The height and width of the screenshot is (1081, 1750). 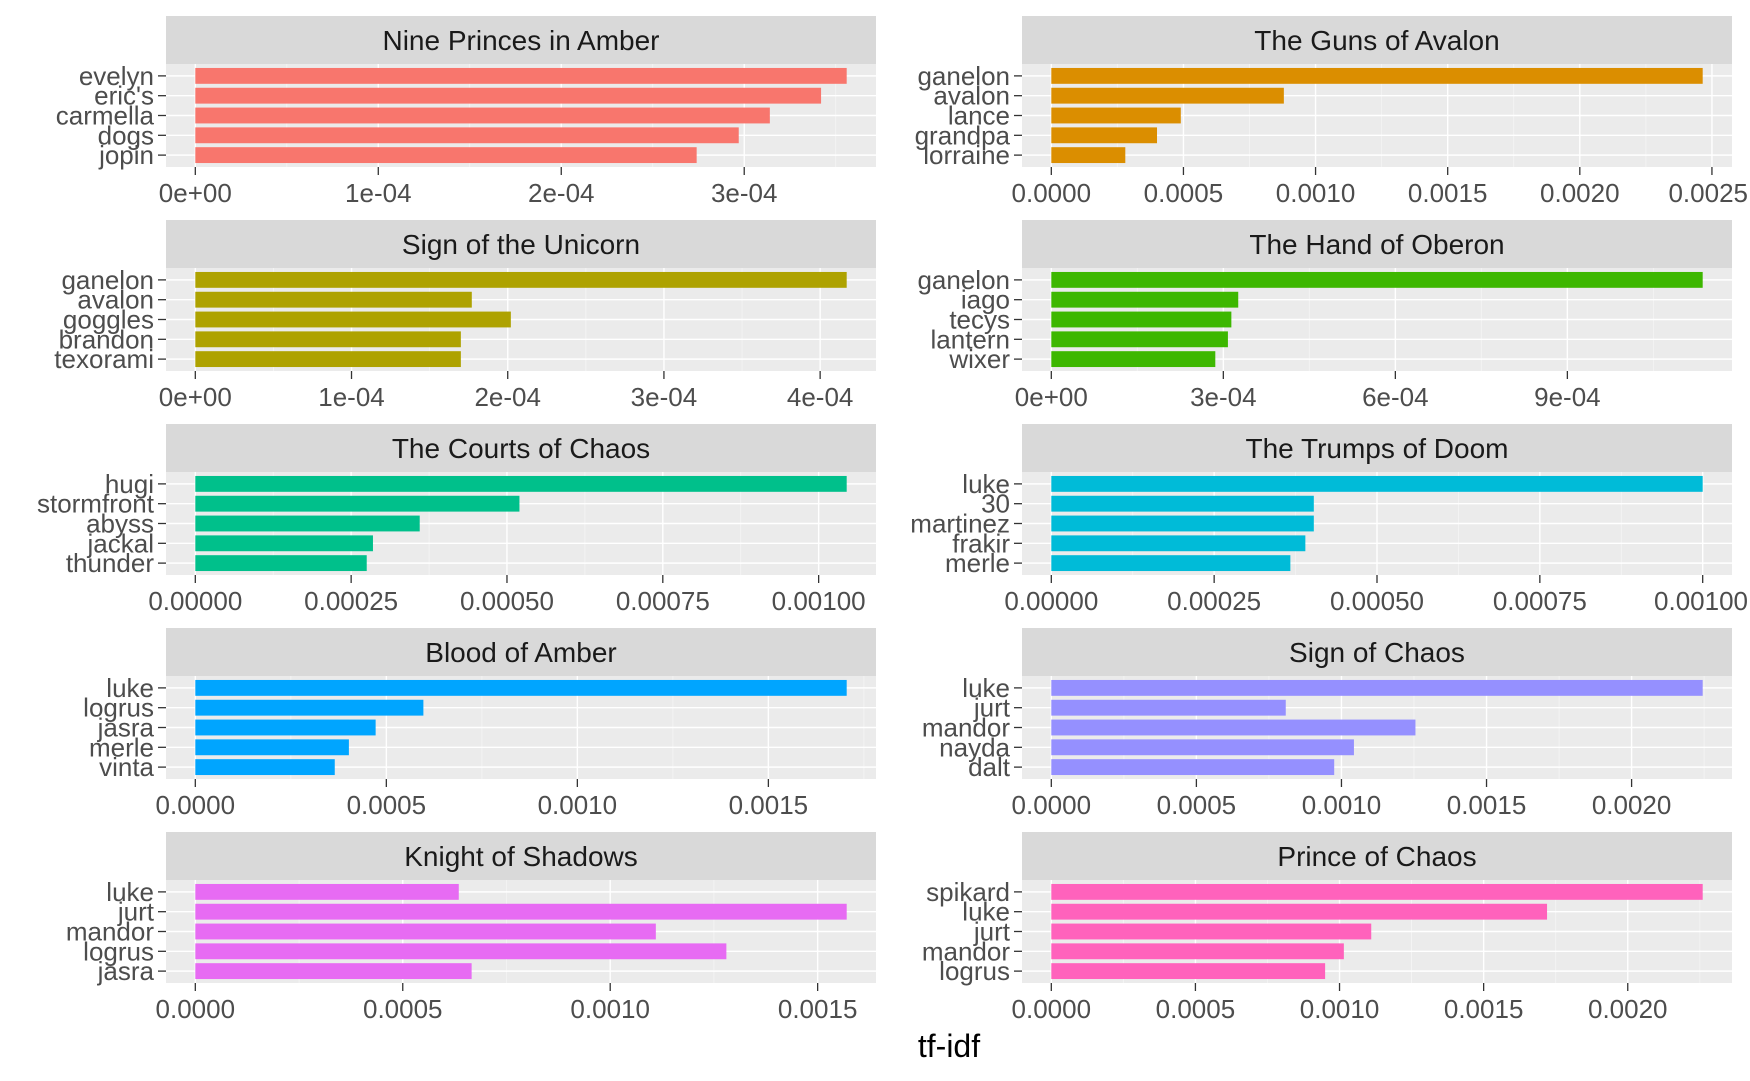 What do you see at coordinates (120, 524) in the screenshot?
I see `y-tick-label: abyss` at bounding box center [120, 524].